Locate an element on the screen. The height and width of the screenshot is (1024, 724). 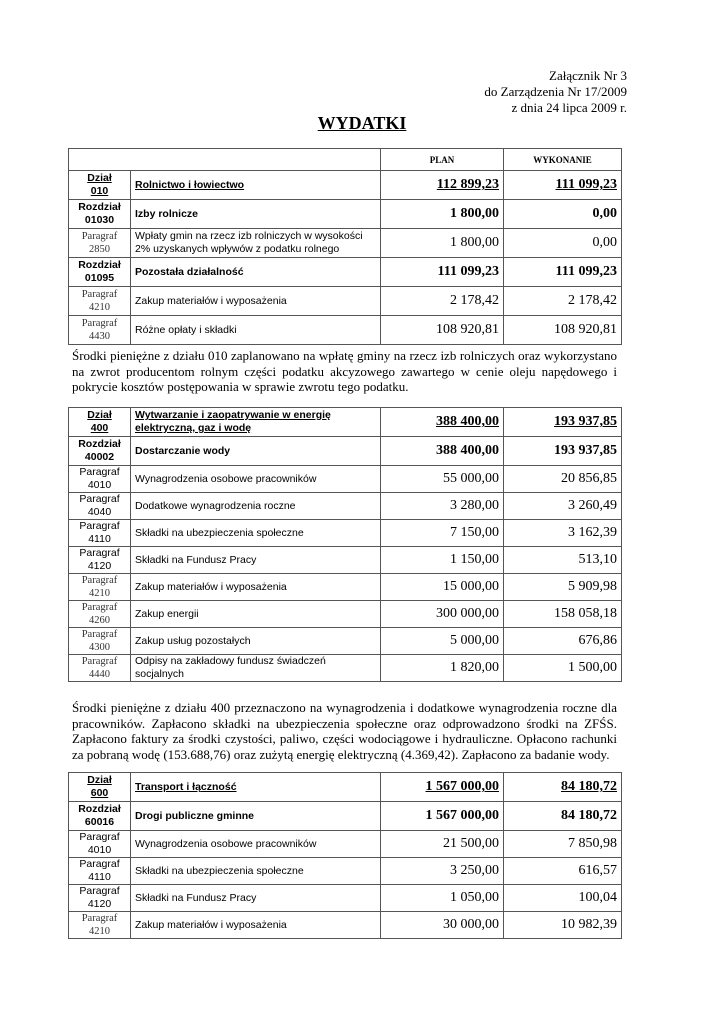
plan-cell: 1 050,00 is located at coordinates (442, 898).